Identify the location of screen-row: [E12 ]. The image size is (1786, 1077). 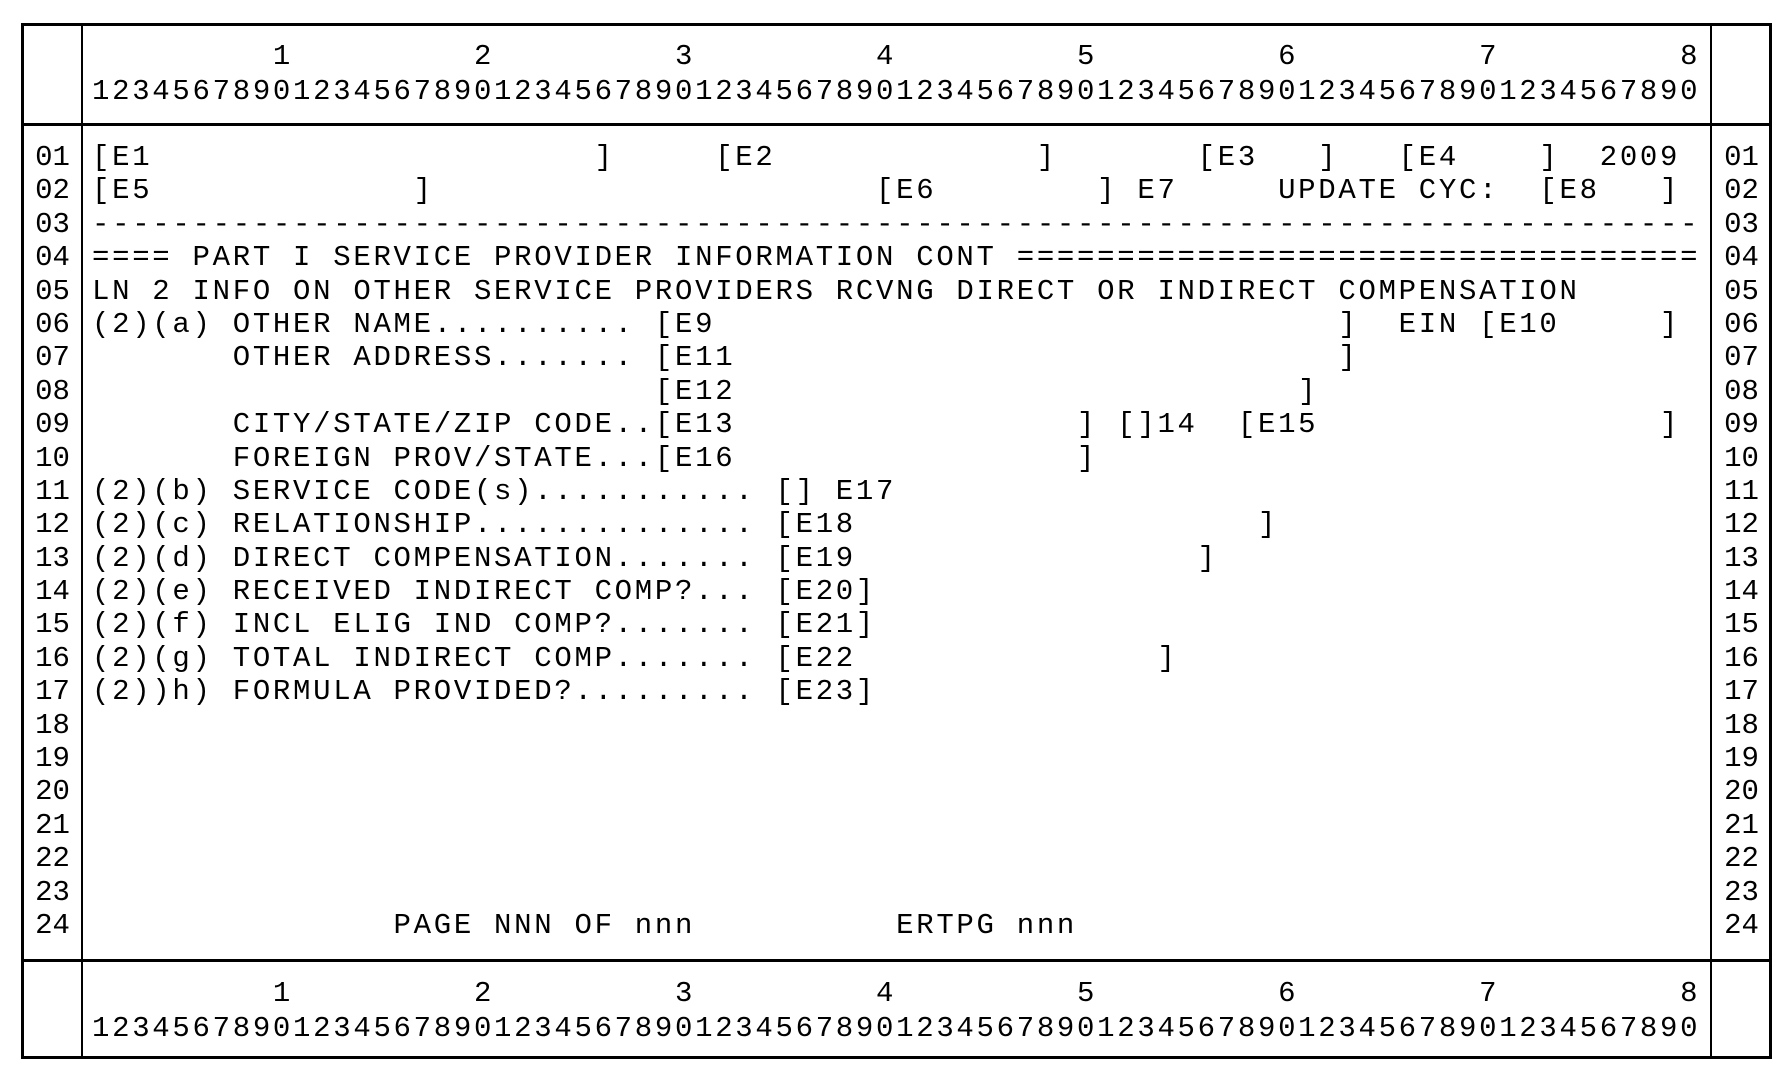
(705, 391).